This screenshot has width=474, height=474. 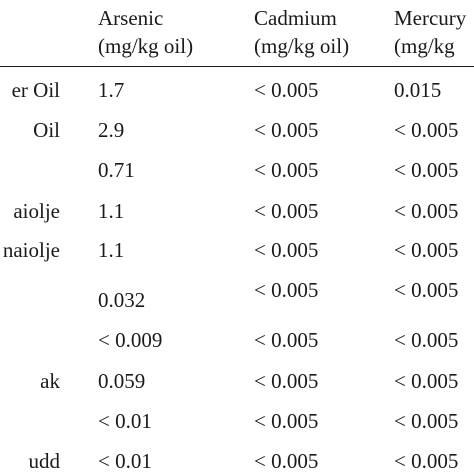 I want to click on row-3-arsenic: 0.71, so click(x=116, y=170).